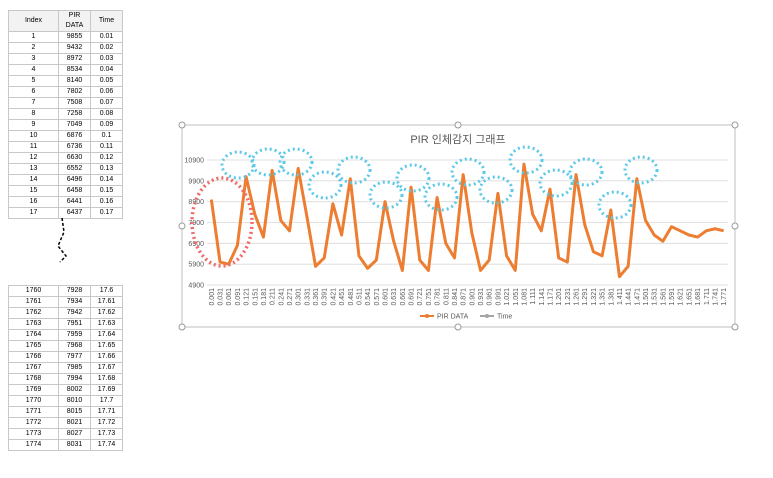 This screenshot has height=478, width=773. I want to click on x-tick-label: 0.091, so click(238, 297).